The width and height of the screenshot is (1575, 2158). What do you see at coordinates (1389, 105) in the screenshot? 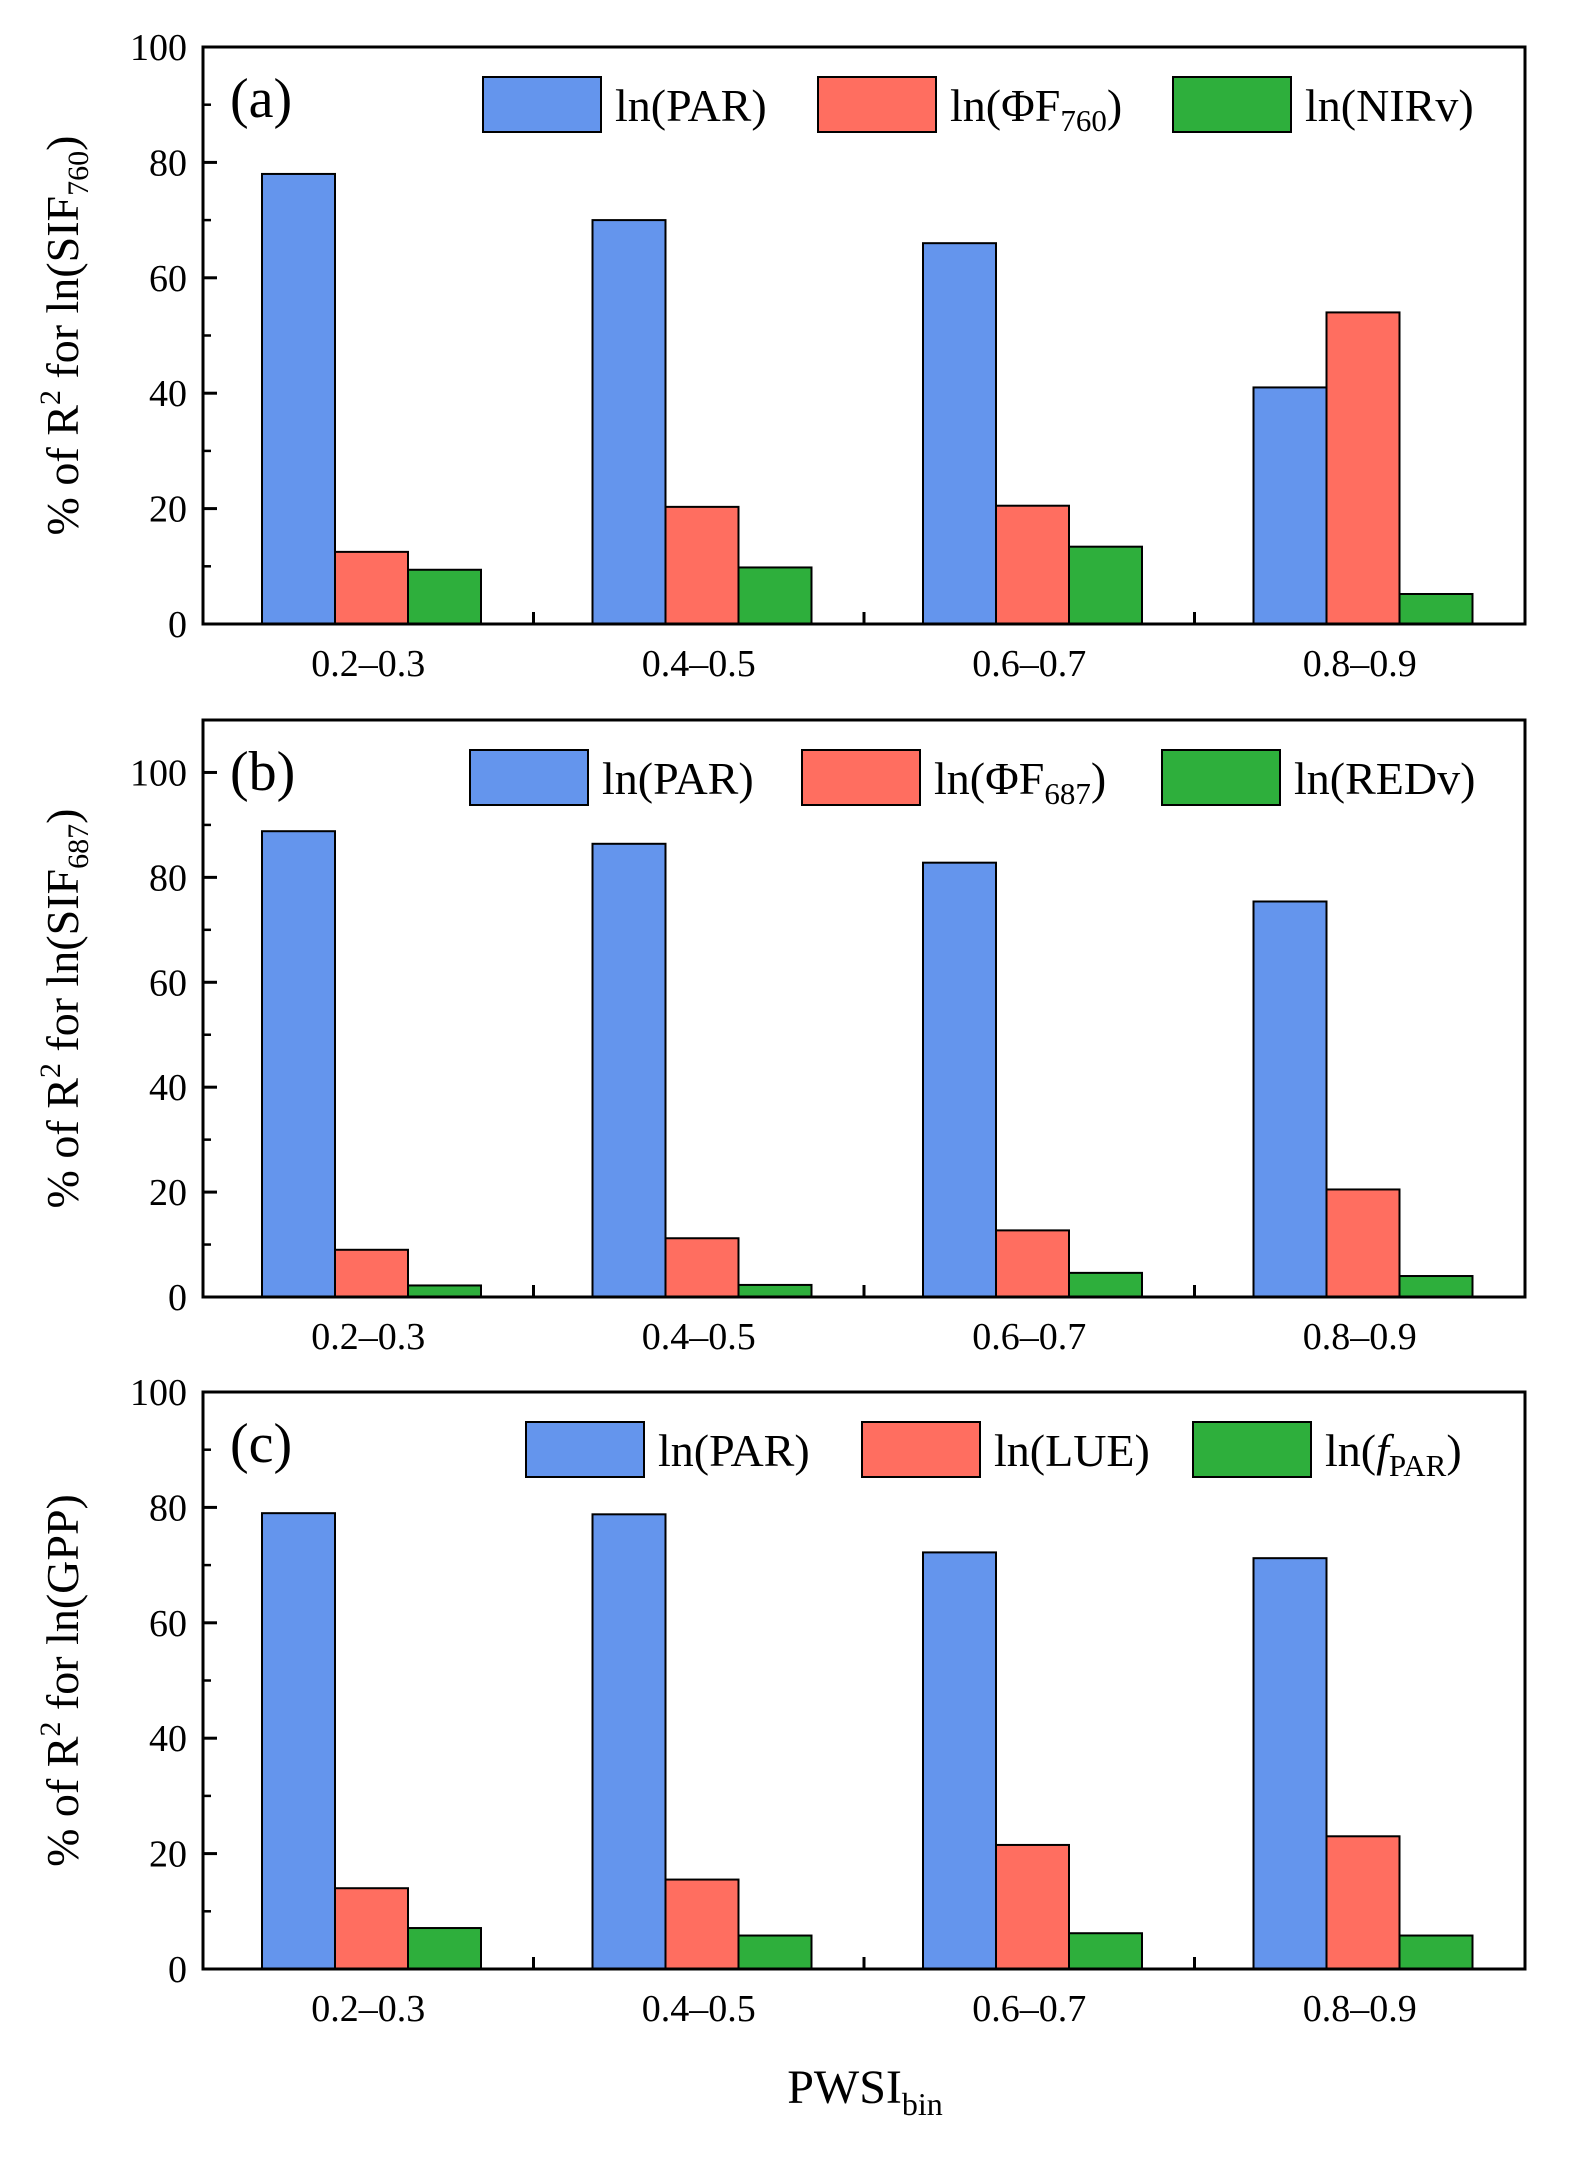
I see `legend-label: ln(NIRv)` at bounding box center [1389, 105].